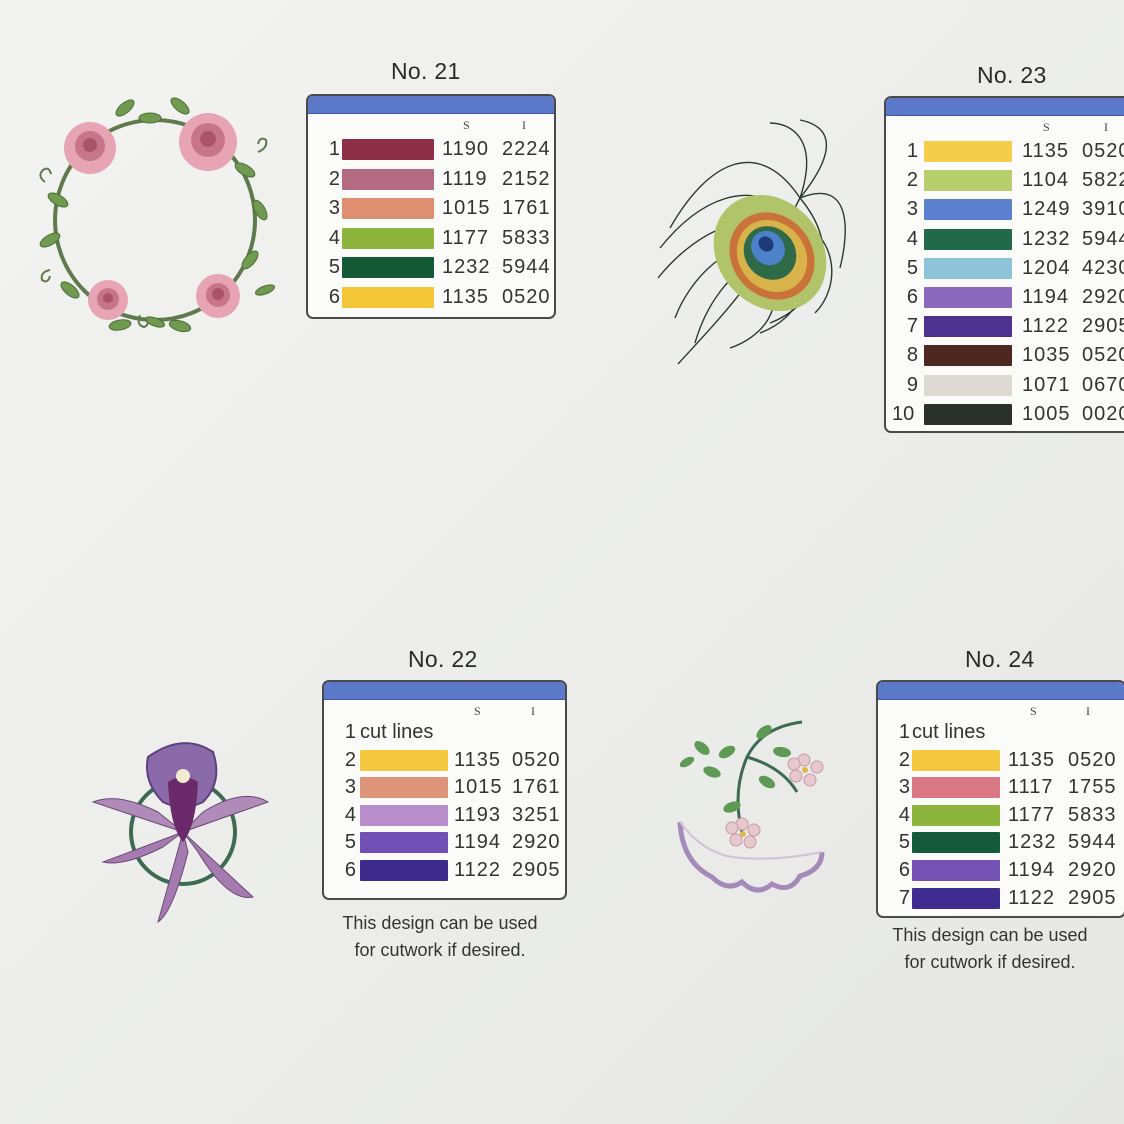 The width and height of the screenshot is (1124, 1124). Describe the element at coordinates (478, 814) in the screenshot. I see `s-thread-code: 1193` at that location.